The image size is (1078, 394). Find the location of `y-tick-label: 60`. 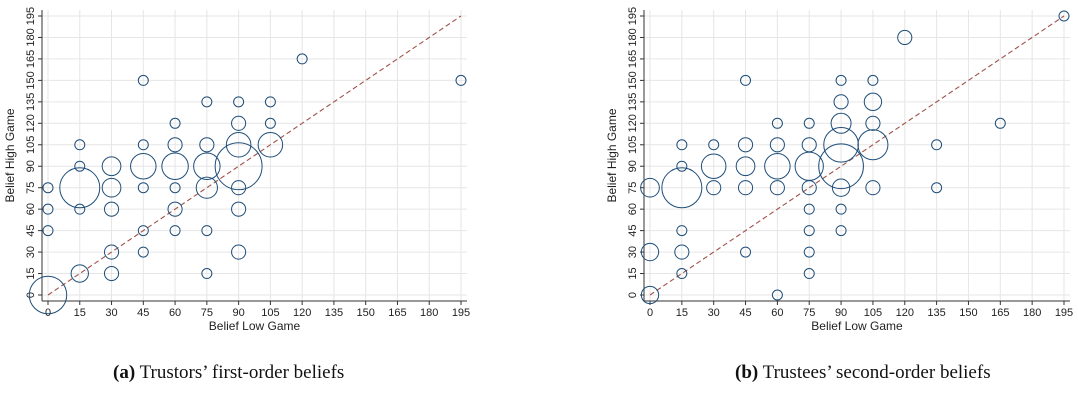

y-tick-label: 60 is located at coordinates (633, 209).